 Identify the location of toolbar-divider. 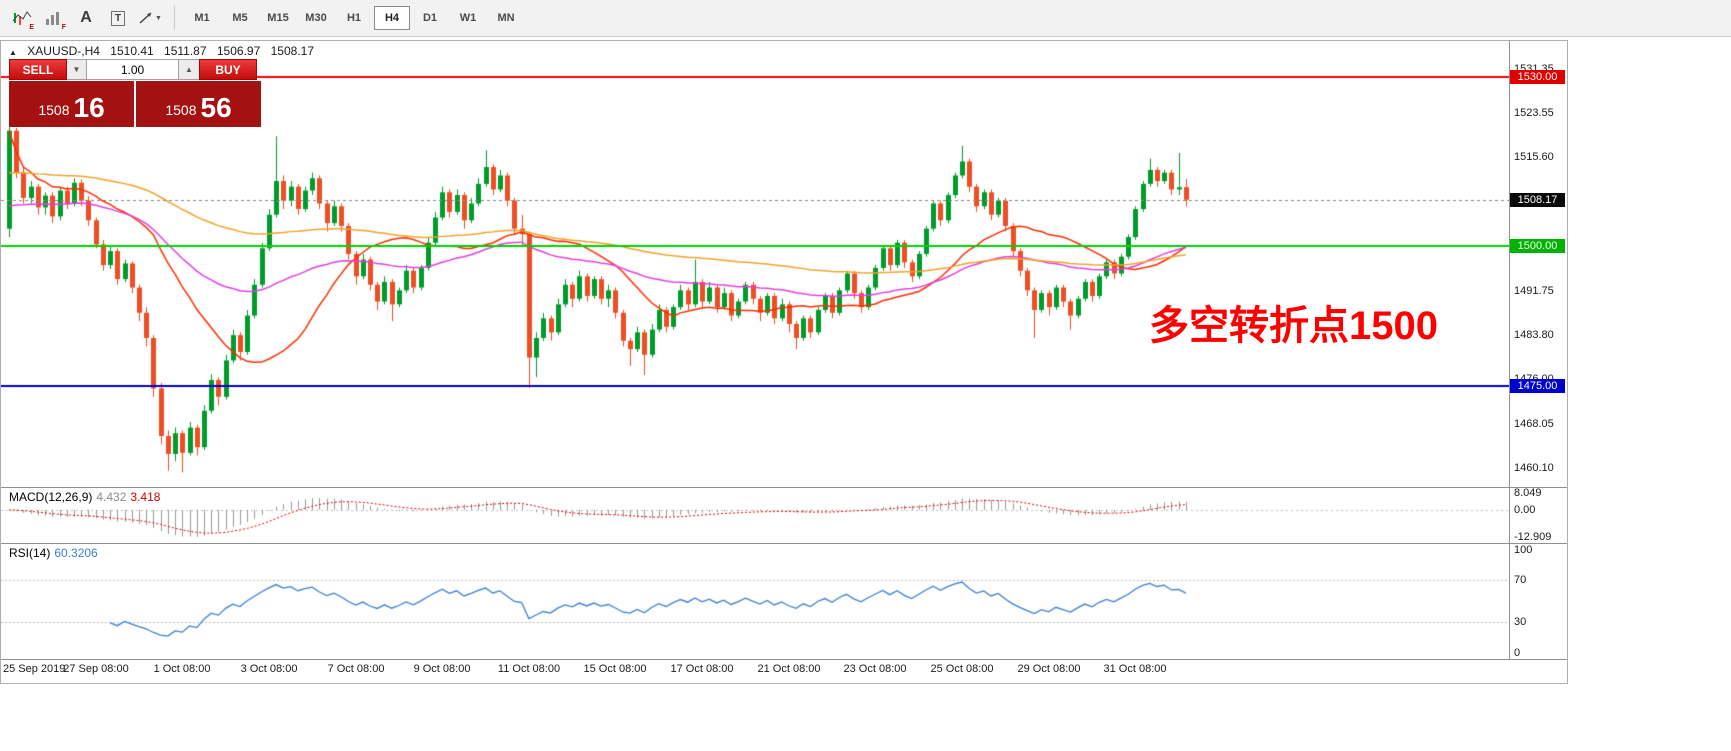
(174, 18).